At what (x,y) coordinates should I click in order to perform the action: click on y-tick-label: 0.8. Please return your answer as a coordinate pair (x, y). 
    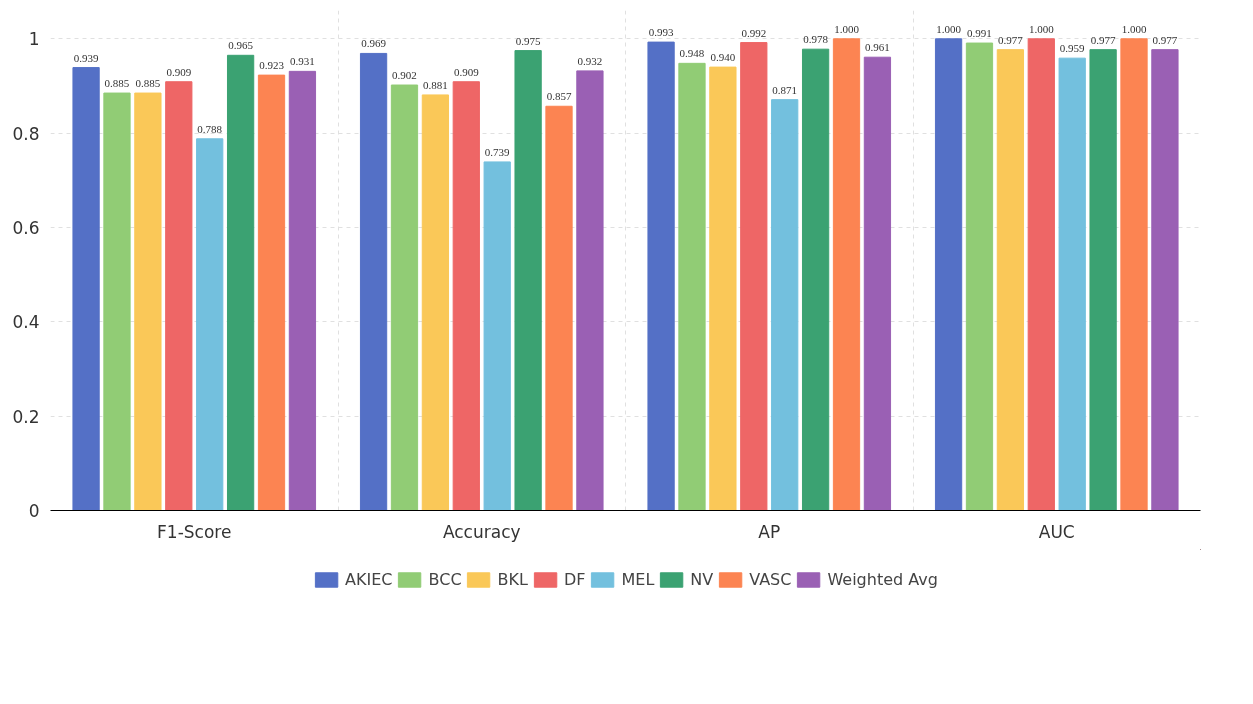
    Looking at the image, I should click on (26, 133).